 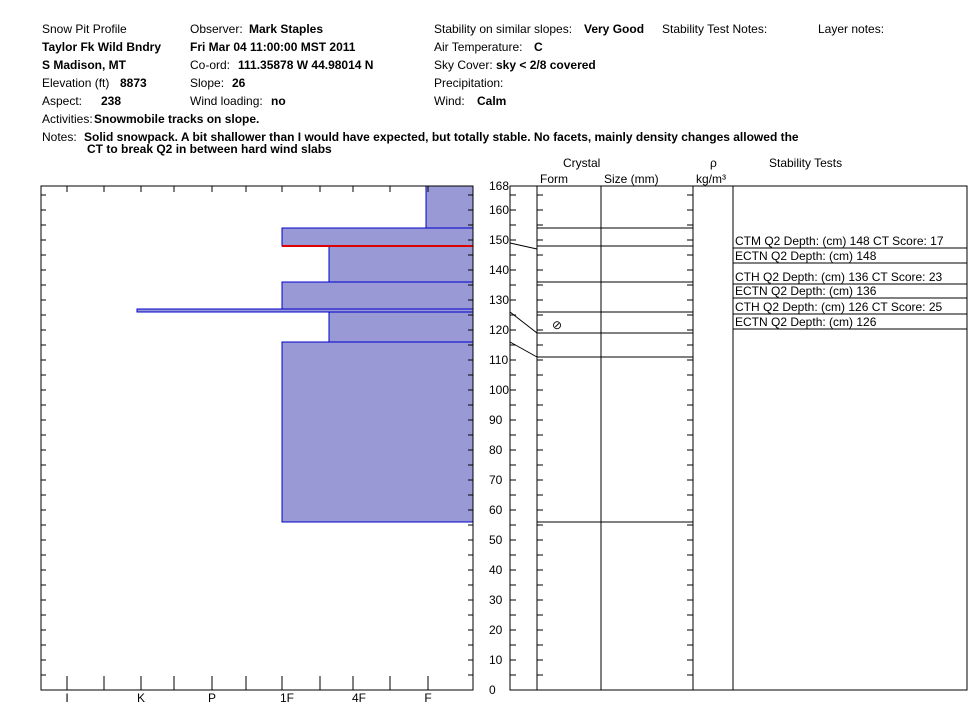 What do you see at coordinates (499, 330) in the screenshot?
I see `y-tick-label: 120` at bounding box center [499, 330].